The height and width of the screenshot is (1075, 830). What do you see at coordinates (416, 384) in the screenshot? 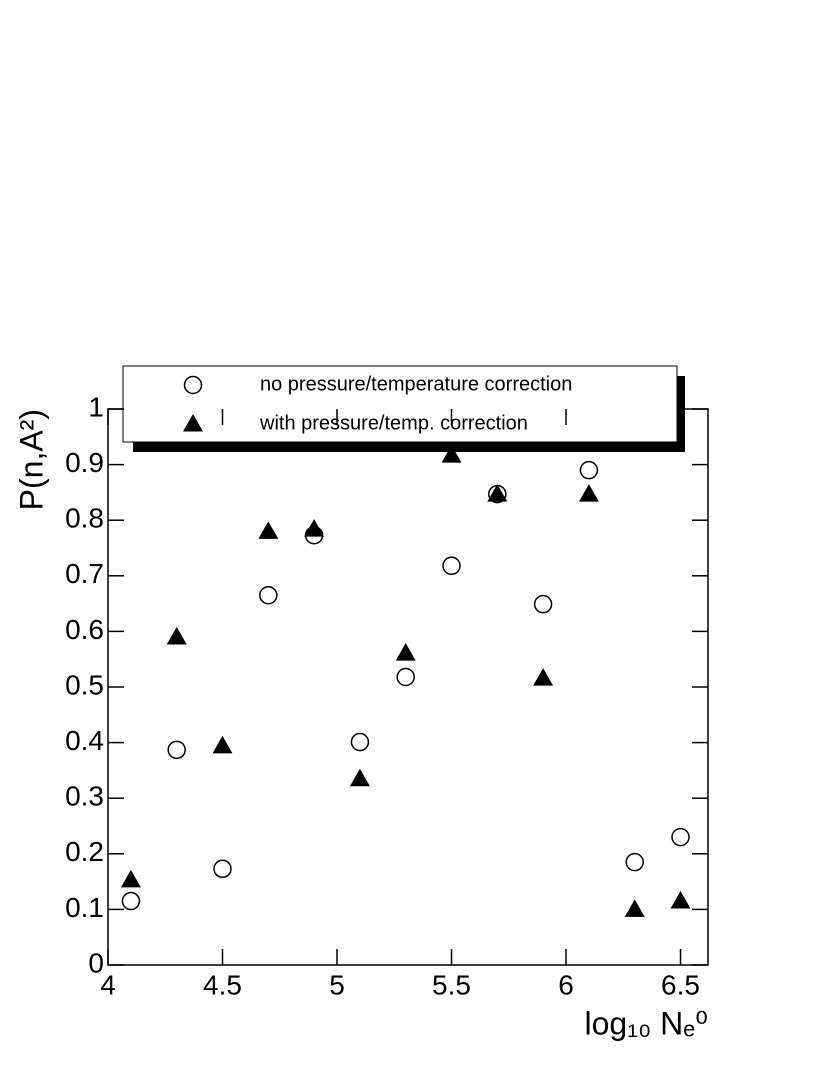
I see `legend-label: no pressure/temperature correction` at bounding box center [416, 384].